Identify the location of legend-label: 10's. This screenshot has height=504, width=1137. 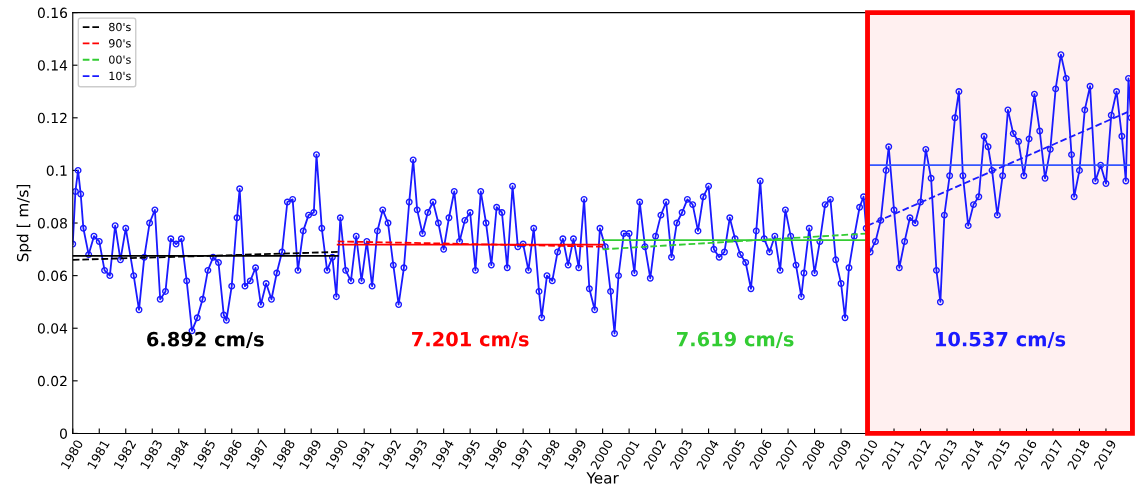
(120, 76).